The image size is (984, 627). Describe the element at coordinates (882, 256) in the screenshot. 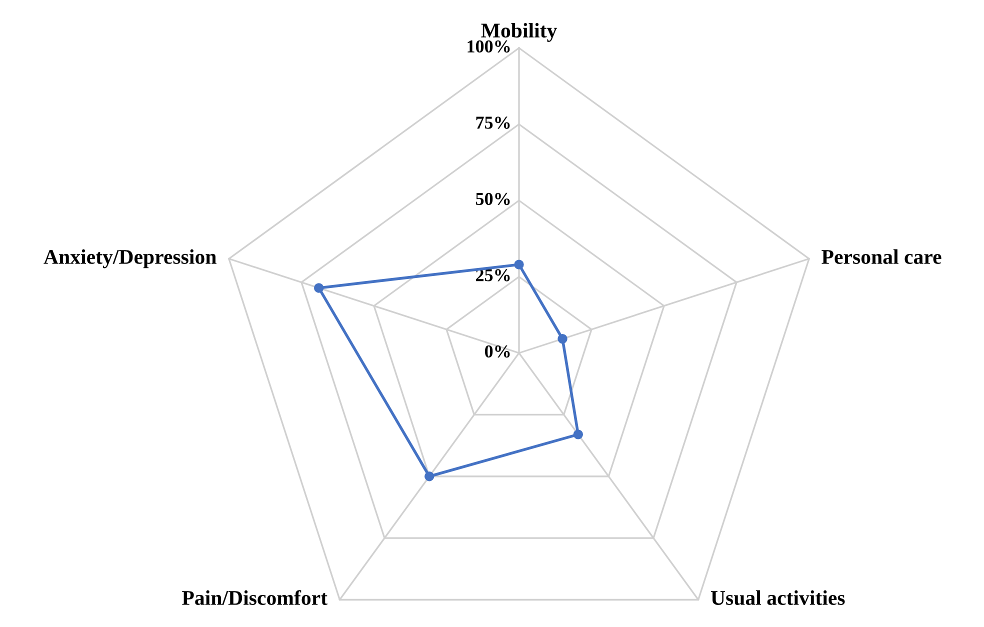

I see `spoke-label: Personal care` at that location.